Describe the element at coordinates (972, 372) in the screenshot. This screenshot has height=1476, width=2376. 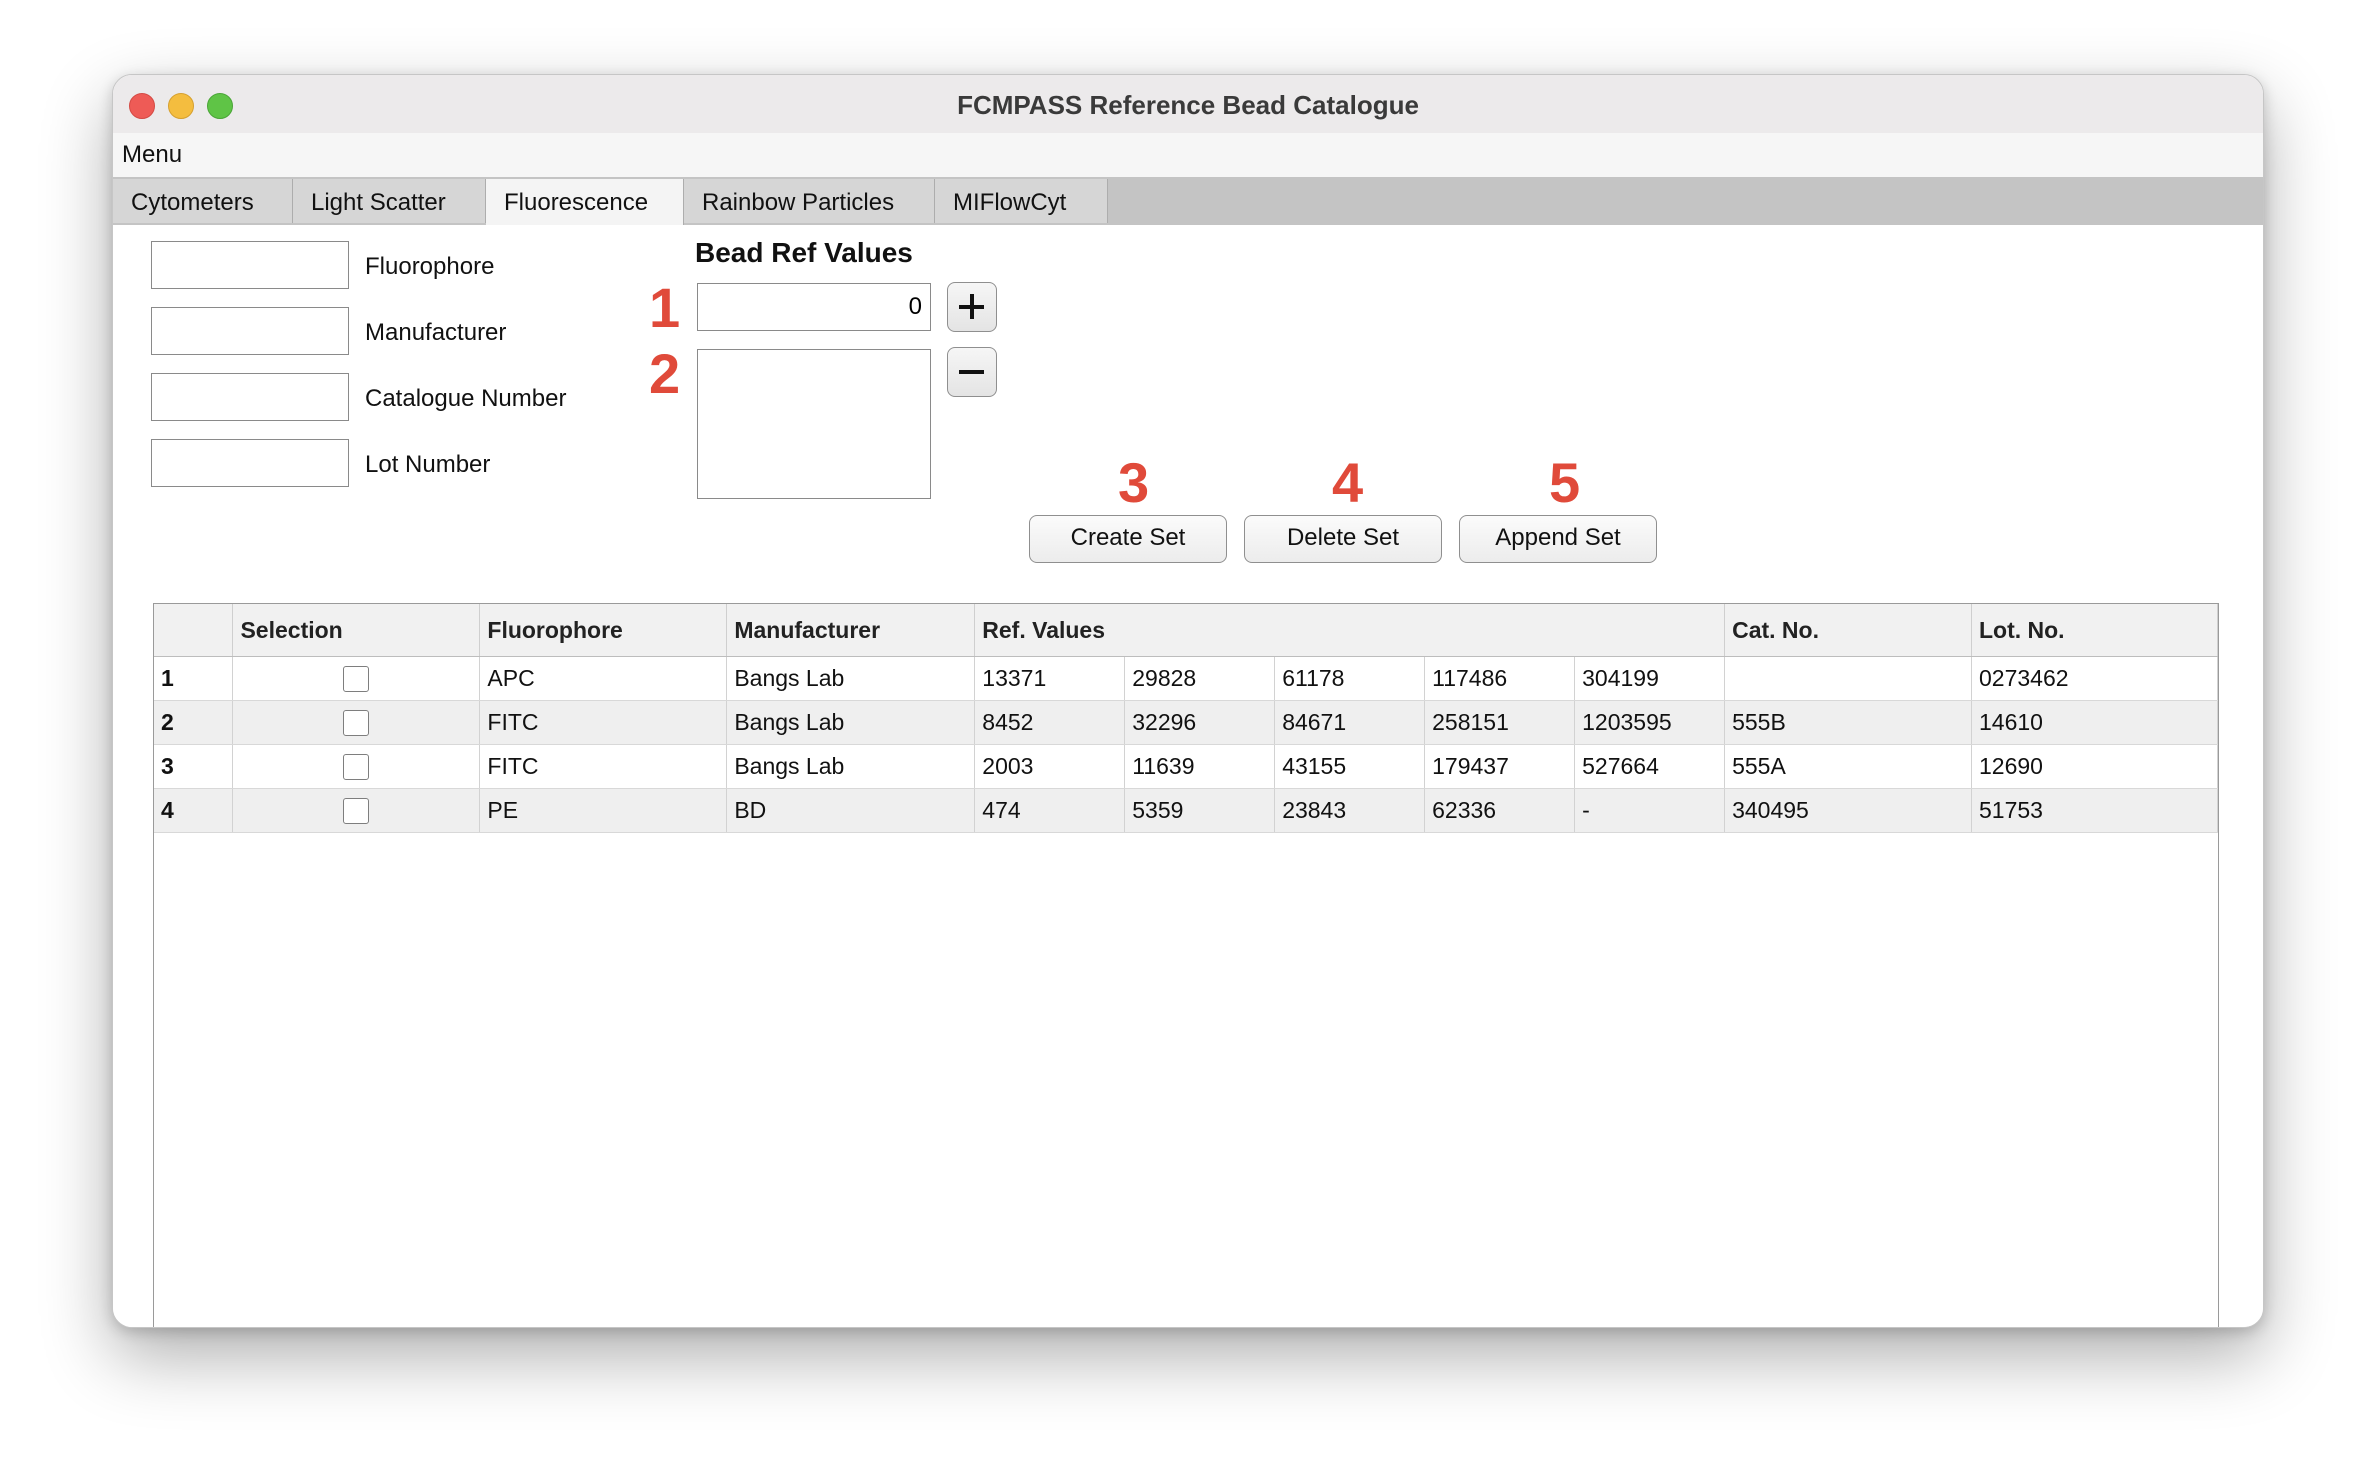
I see `remove-value-button` at that location.